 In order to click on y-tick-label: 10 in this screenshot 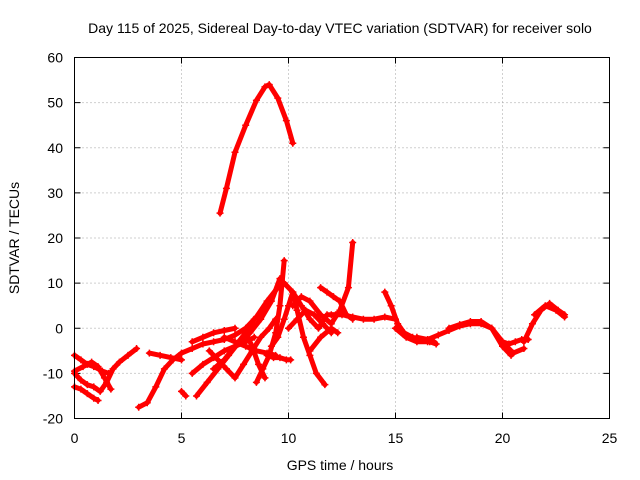, I will do `click(55, 283)`.